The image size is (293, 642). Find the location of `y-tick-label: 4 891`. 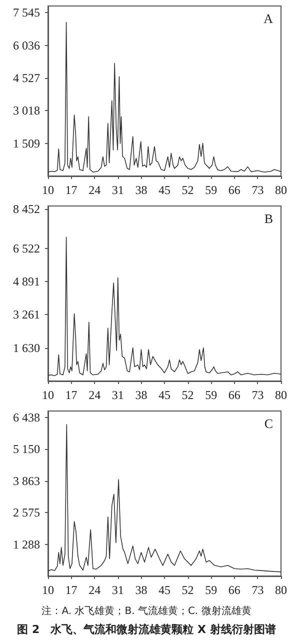

y-tick-label: 4 891 is located at coordinates (26, 281).